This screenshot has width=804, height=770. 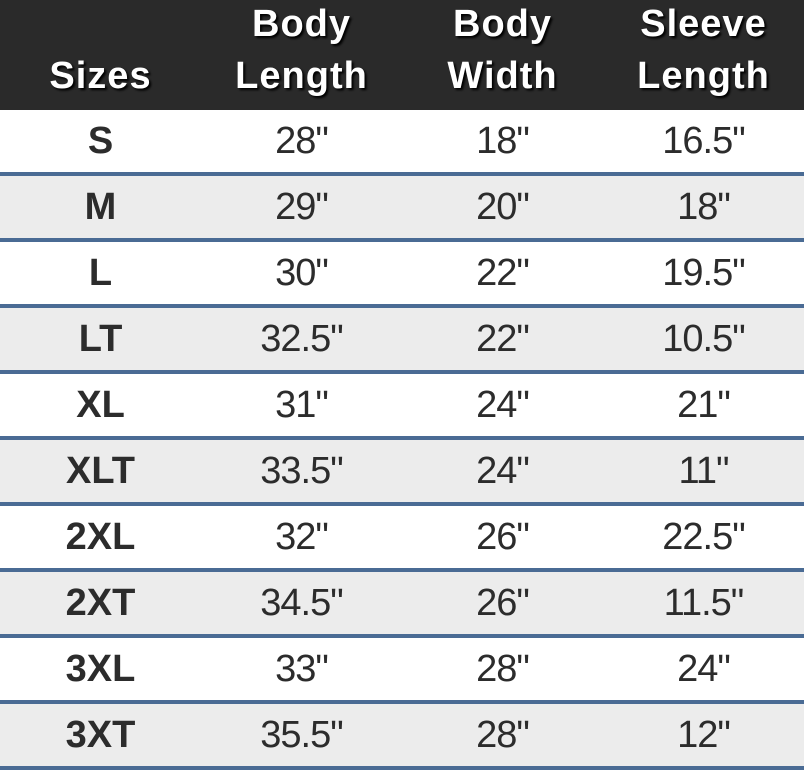 What do you see at coordinates (402, 55) in the screenshot?
I see `header-row: Sizes Body Length Body Width Sleeve Length` at bounding box center [402, 55].